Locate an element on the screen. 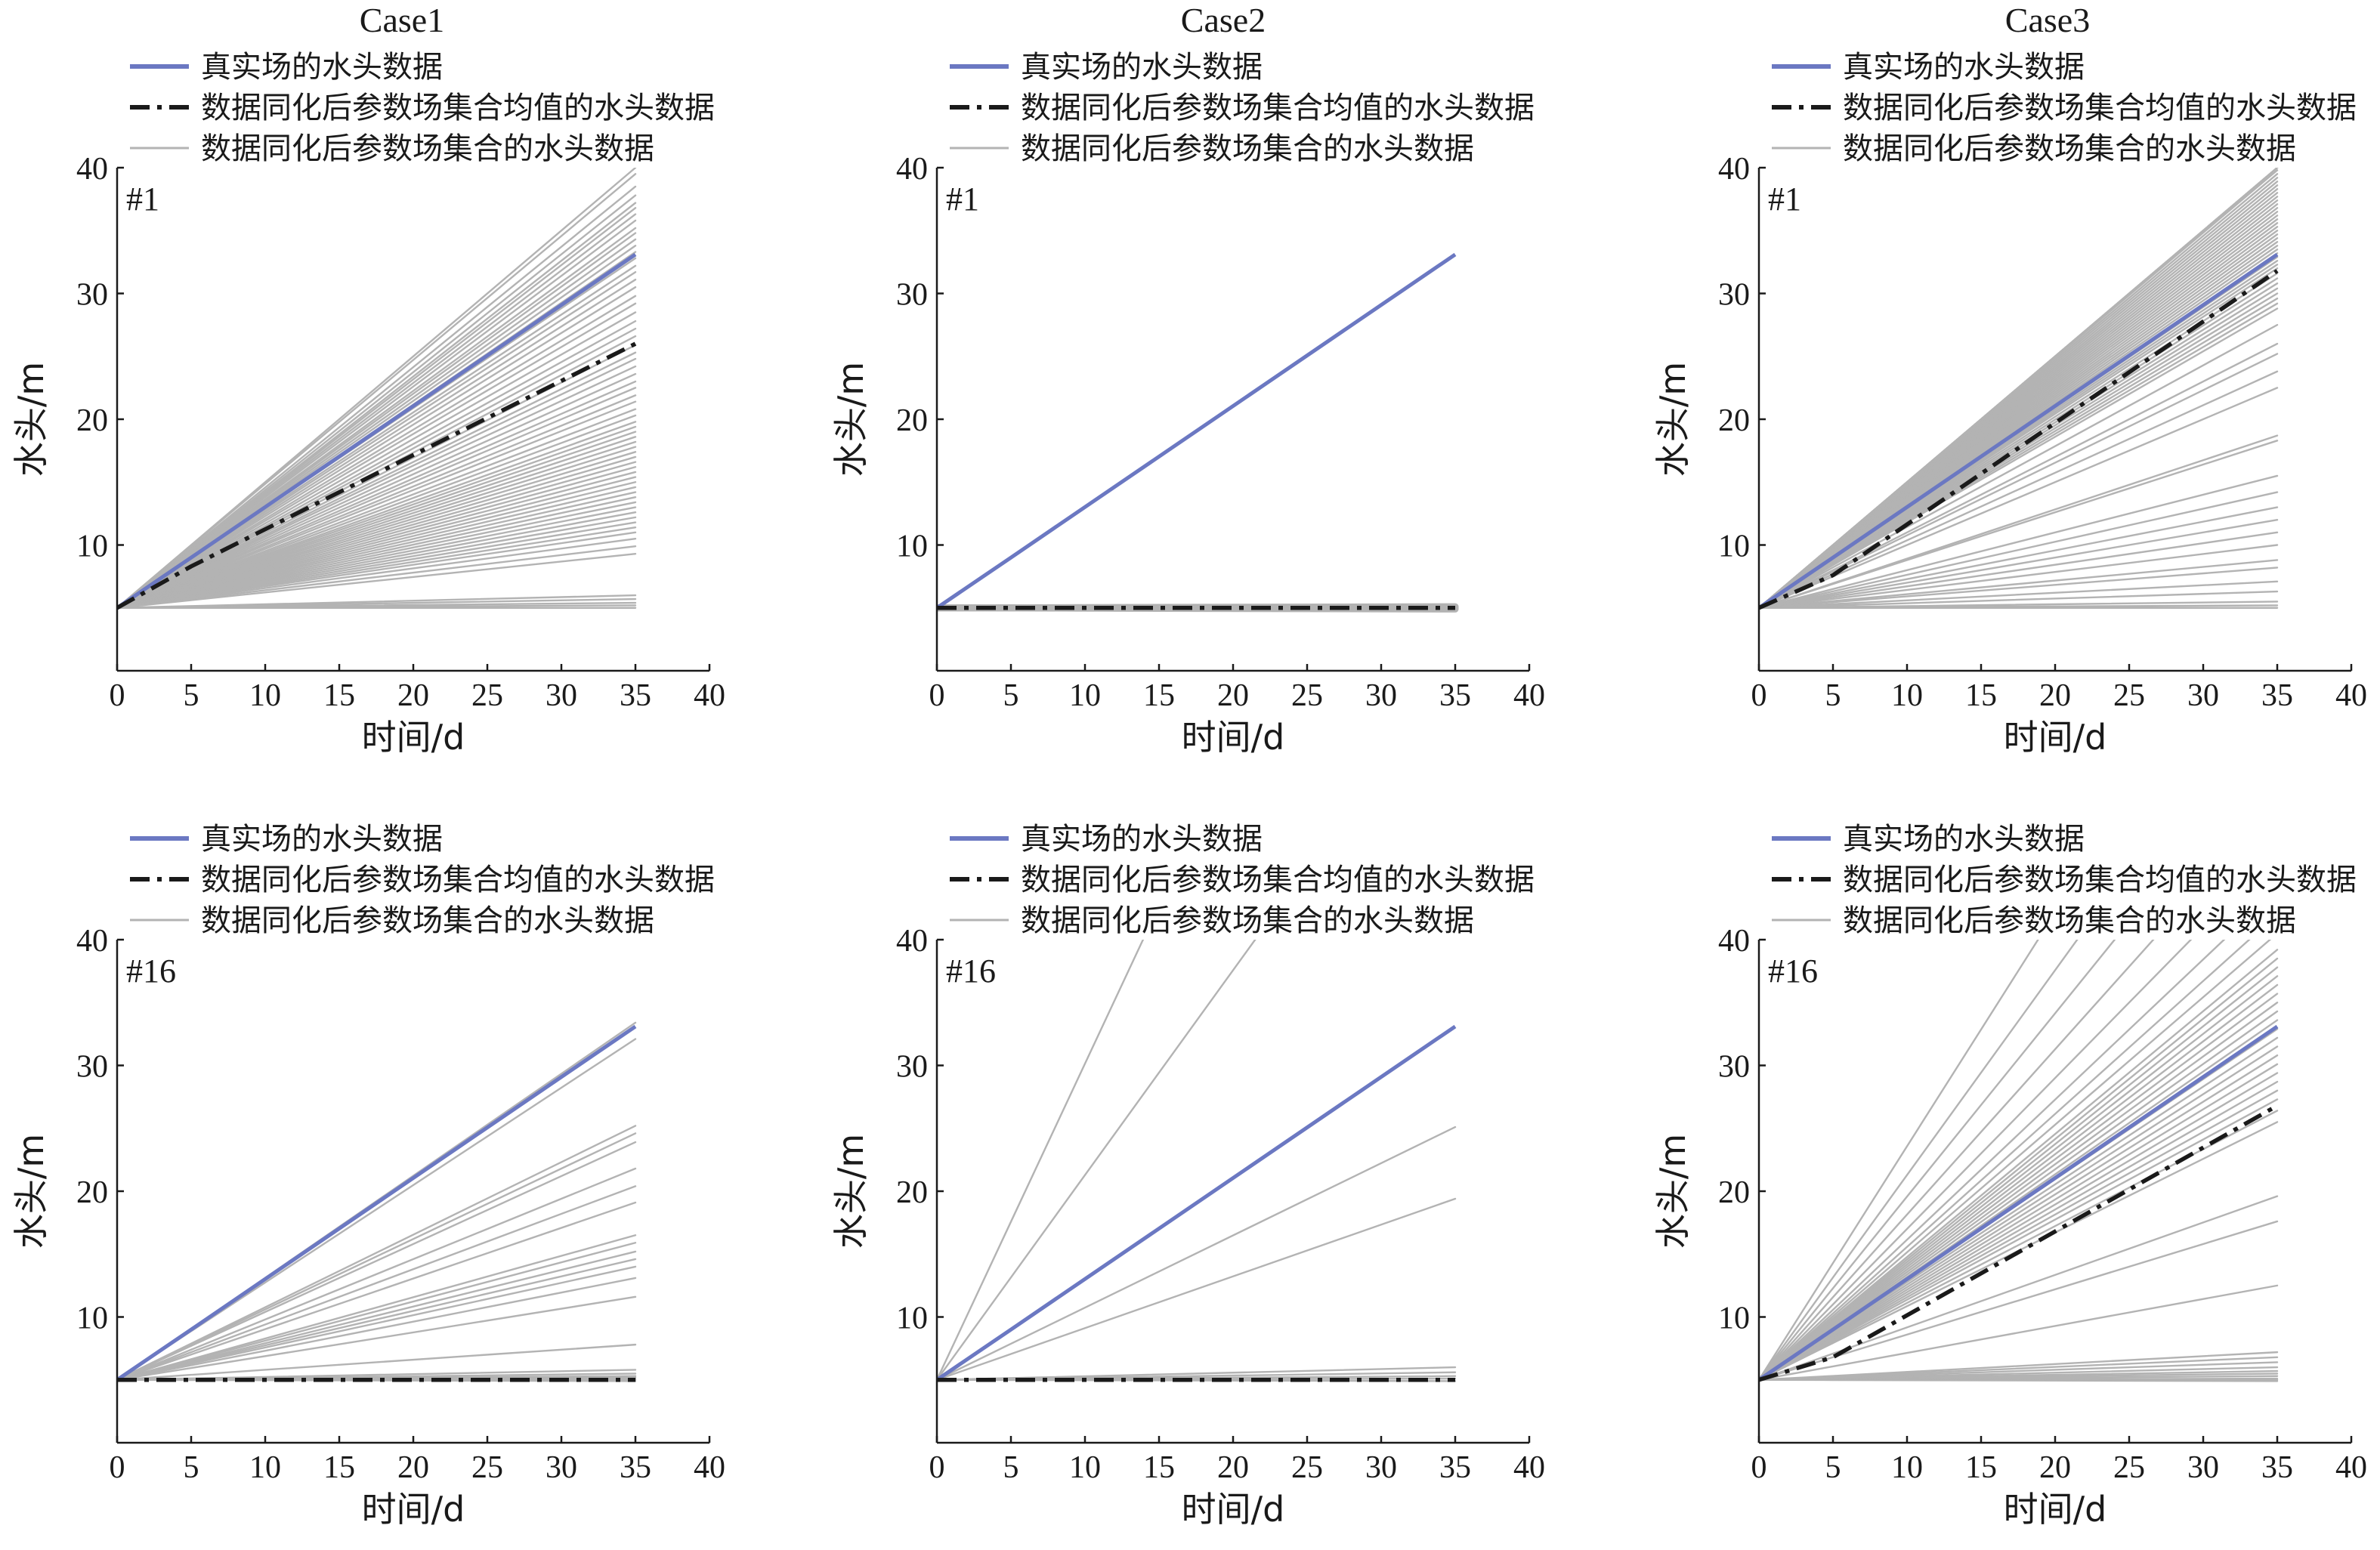  chart-panel: 0 5 10 15 20 25 30 35 40 10 20 30 40 #1 时间/d 水头/m is located at coordinates (1187, 455).